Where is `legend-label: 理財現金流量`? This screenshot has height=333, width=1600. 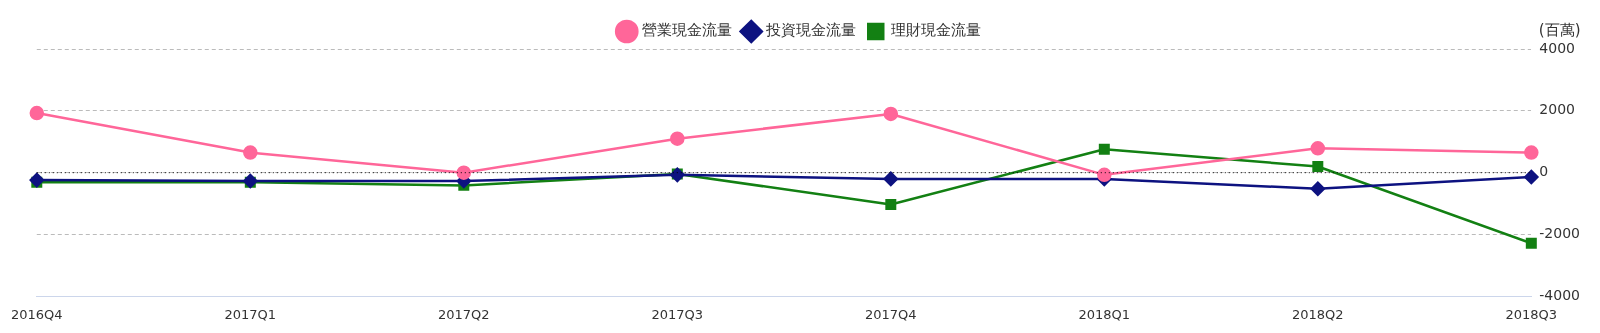
legend-label: 理財現金流量 is located at coordinates (935, 30).